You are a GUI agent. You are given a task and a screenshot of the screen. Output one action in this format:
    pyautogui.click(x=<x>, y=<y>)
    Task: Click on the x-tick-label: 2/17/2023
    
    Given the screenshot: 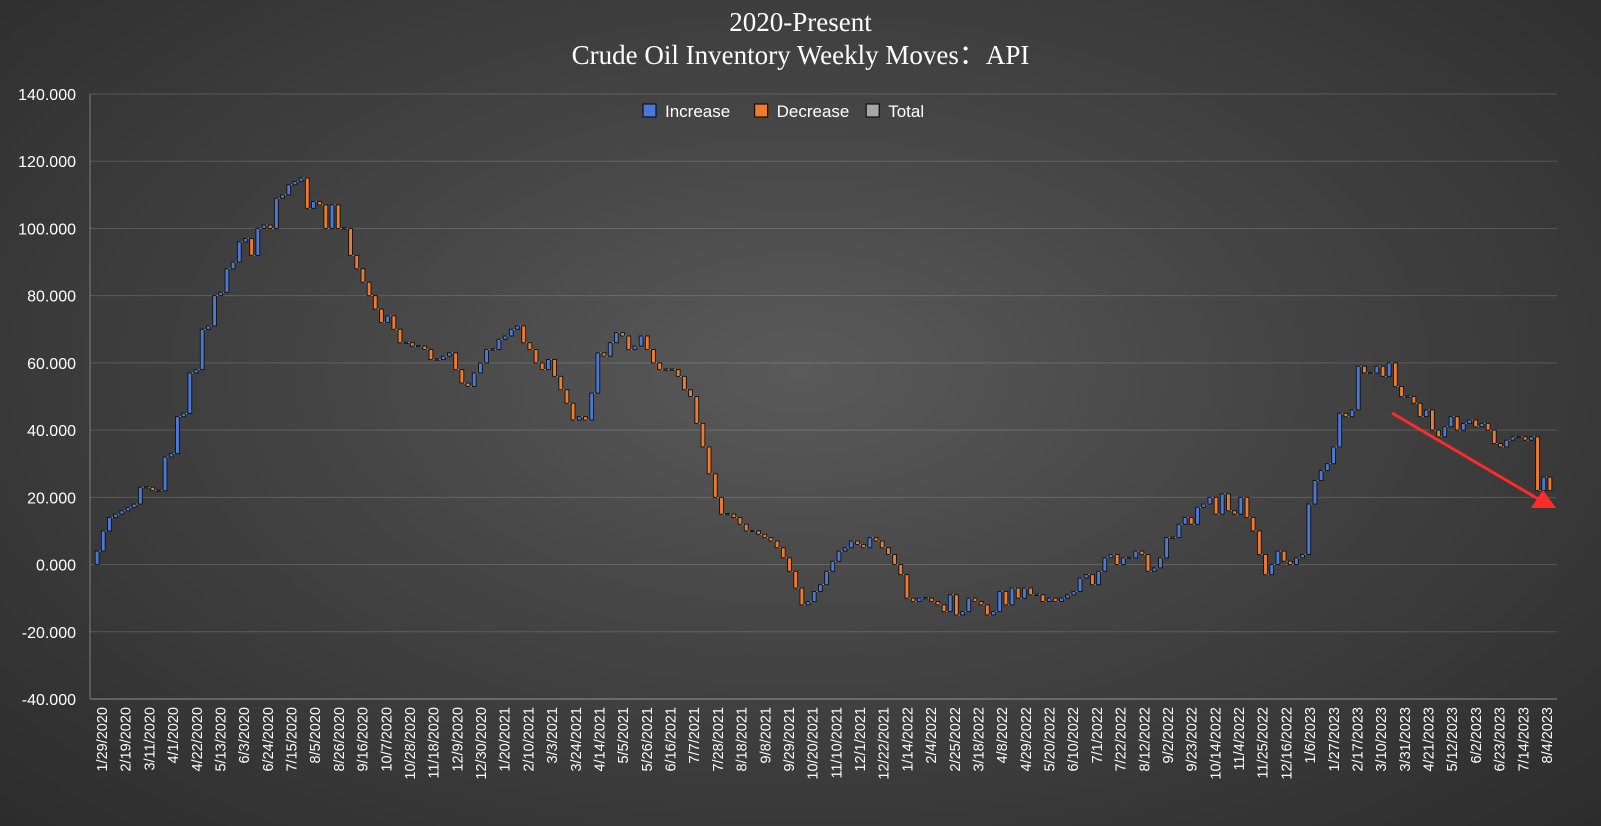 What is the action you would take?
    pyautogui.click(x=1359, y=739)
    